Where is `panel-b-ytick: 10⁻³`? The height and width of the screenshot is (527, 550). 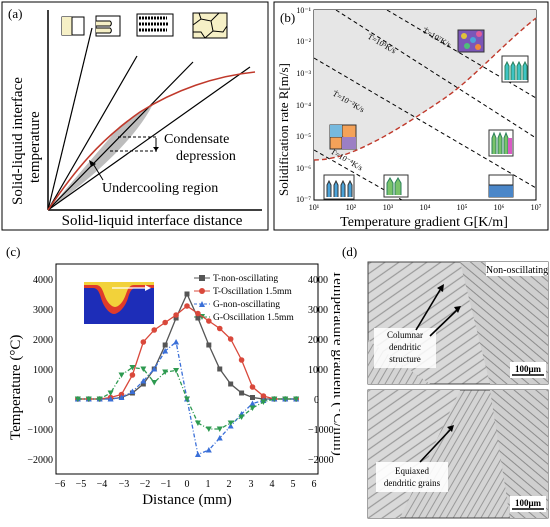 panel-b-ytick: 10⁻³ is located at coordinates (303, 73).